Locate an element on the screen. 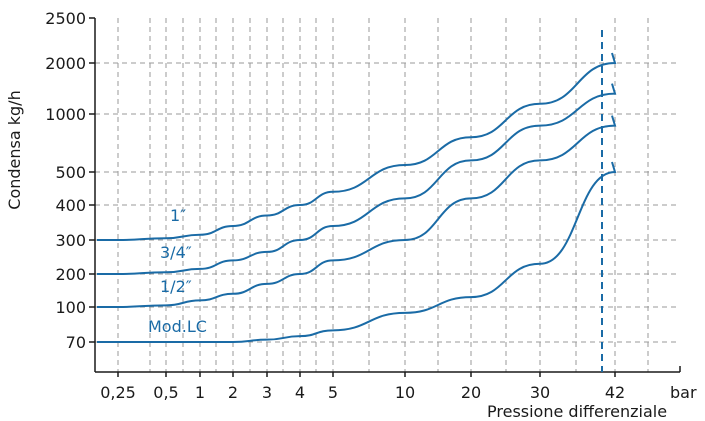 The width and height of the screenshot is (705, 421). series-label: 1/2″ is located at coordinates (176, 286).